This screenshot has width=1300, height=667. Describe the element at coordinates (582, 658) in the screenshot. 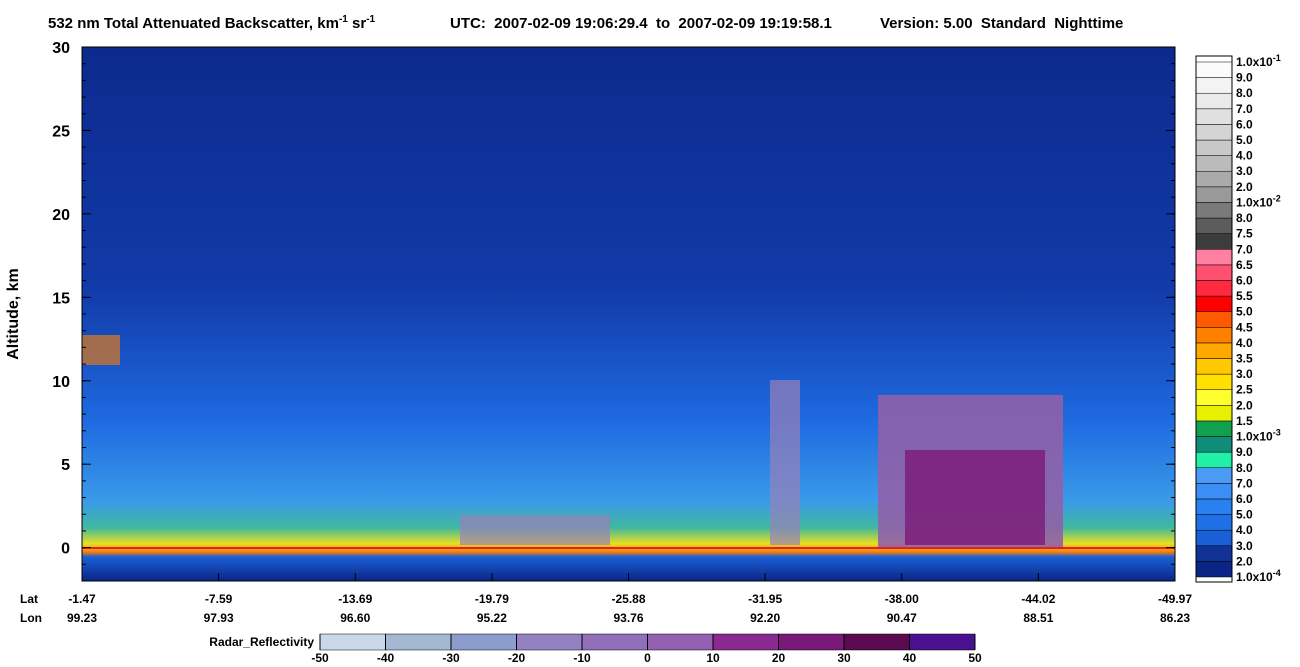

I see `radar-tick-label: -10` at that location.